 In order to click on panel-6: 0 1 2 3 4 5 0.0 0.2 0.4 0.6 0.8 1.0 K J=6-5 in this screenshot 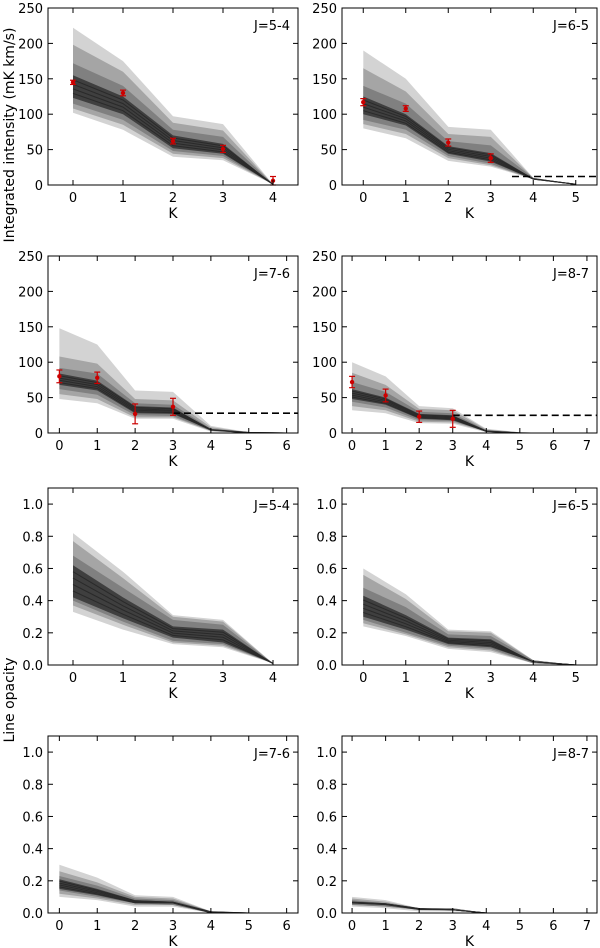, I will do `click(457, 594)`.